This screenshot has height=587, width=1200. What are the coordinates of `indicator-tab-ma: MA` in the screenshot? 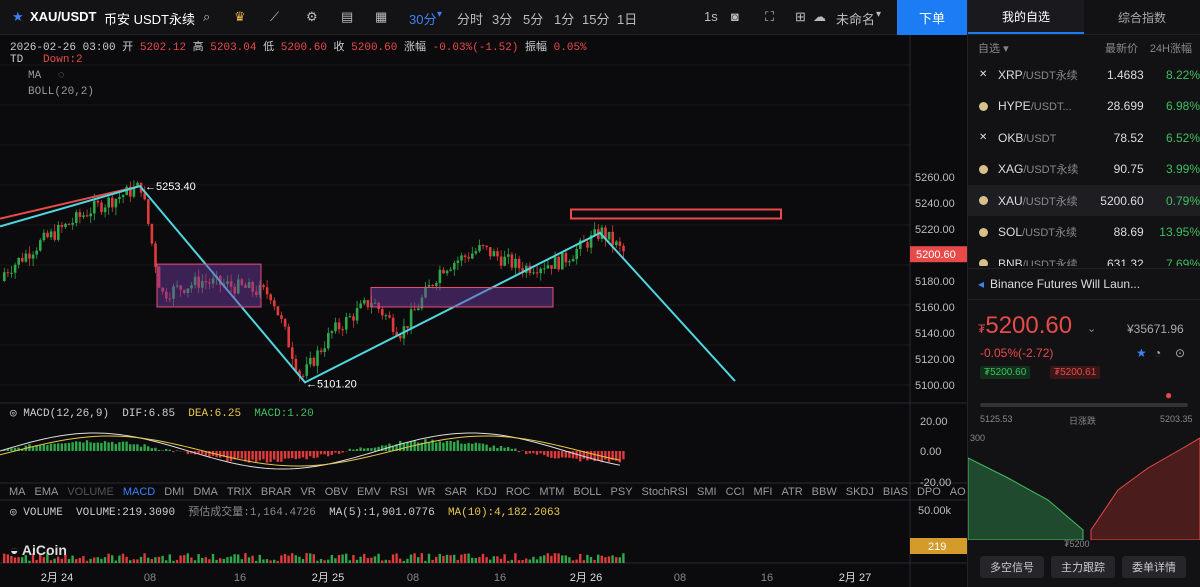 It's located at (17, 492).